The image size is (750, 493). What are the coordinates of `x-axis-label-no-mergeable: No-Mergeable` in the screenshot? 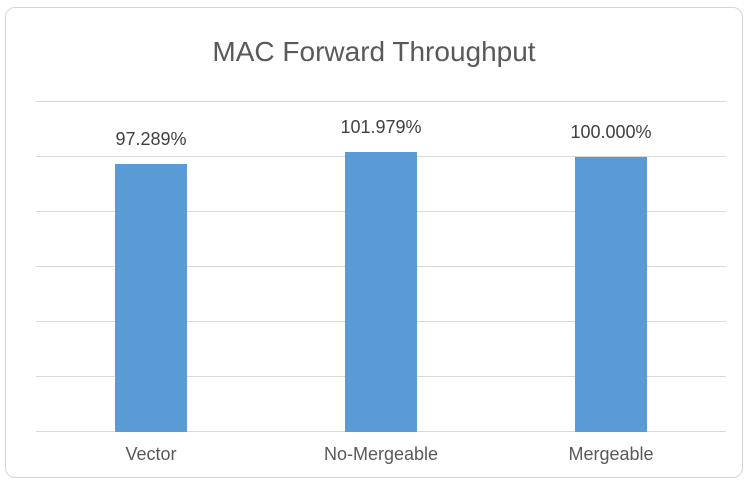 It's located at (381, 454).